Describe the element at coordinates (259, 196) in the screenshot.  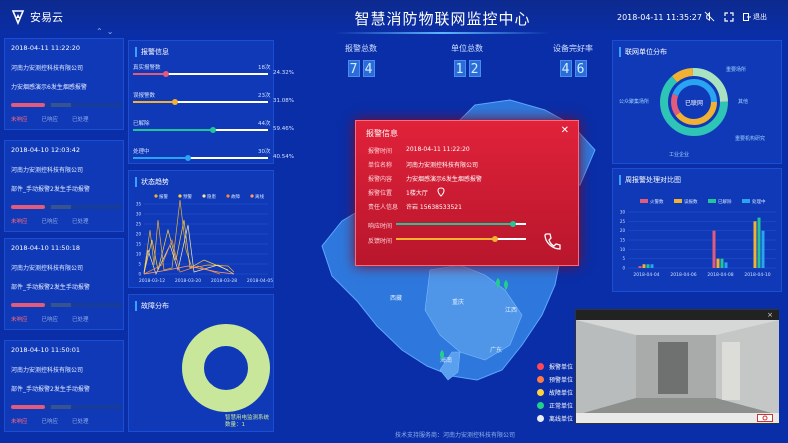
I see `trend-legend-label: 离线` at that location.